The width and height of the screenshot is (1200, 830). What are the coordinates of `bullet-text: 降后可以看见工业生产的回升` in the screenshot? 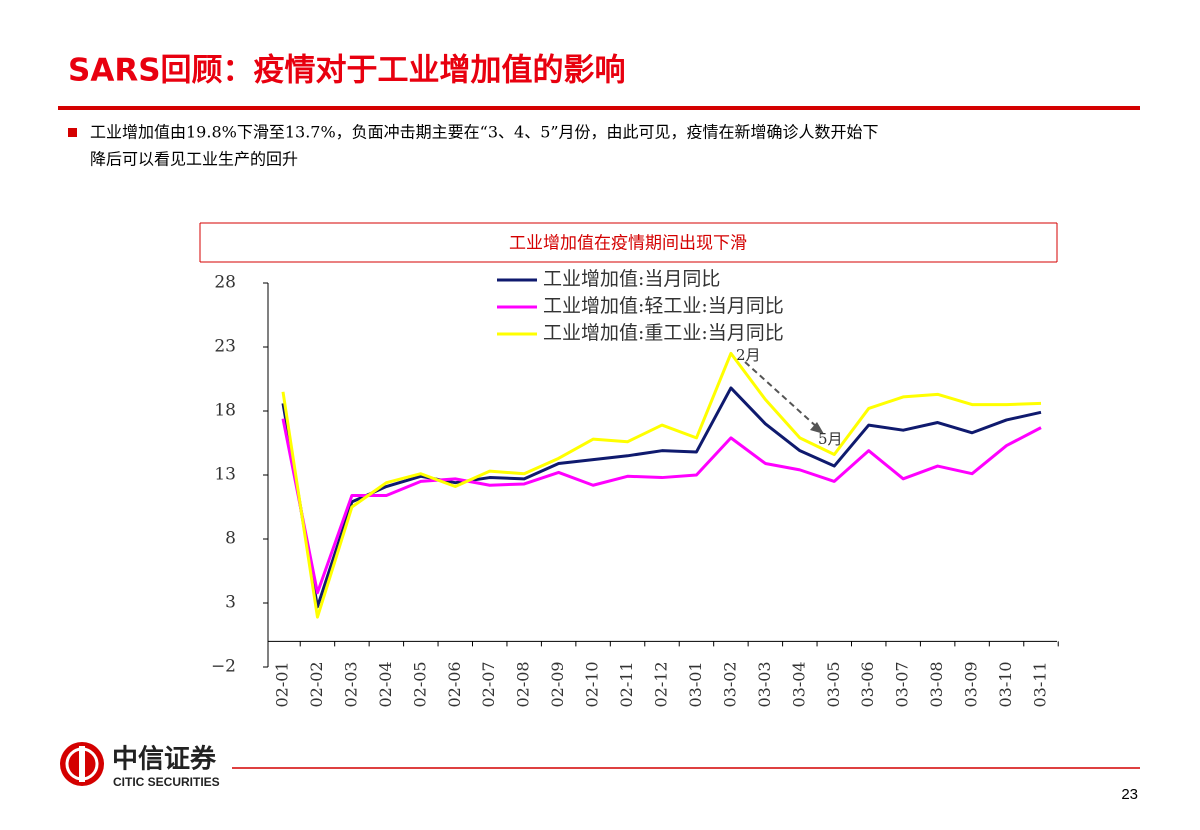 It's located at (194, 159).